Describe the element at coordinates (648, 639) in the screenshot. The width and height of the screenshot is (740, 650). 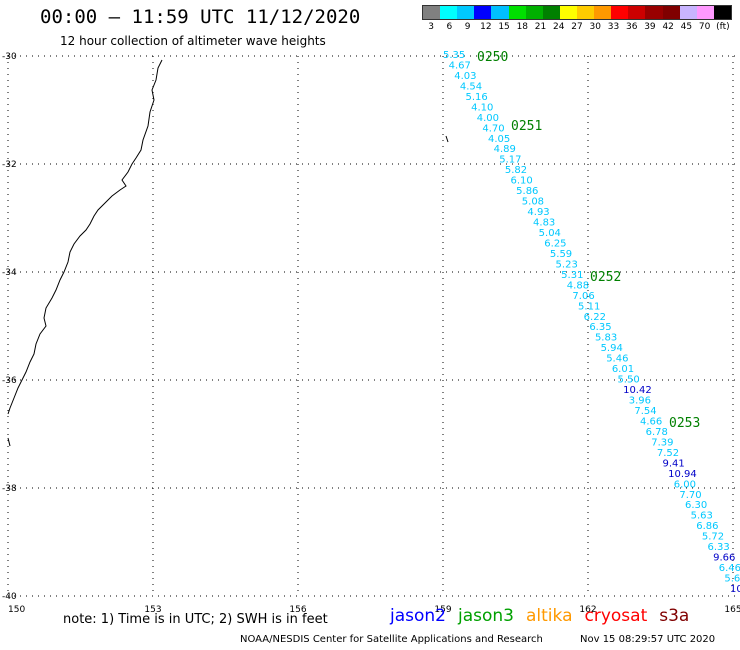
I see `generated-timestamp: Nov 15 08:29:57 UTC 2020` at that location.